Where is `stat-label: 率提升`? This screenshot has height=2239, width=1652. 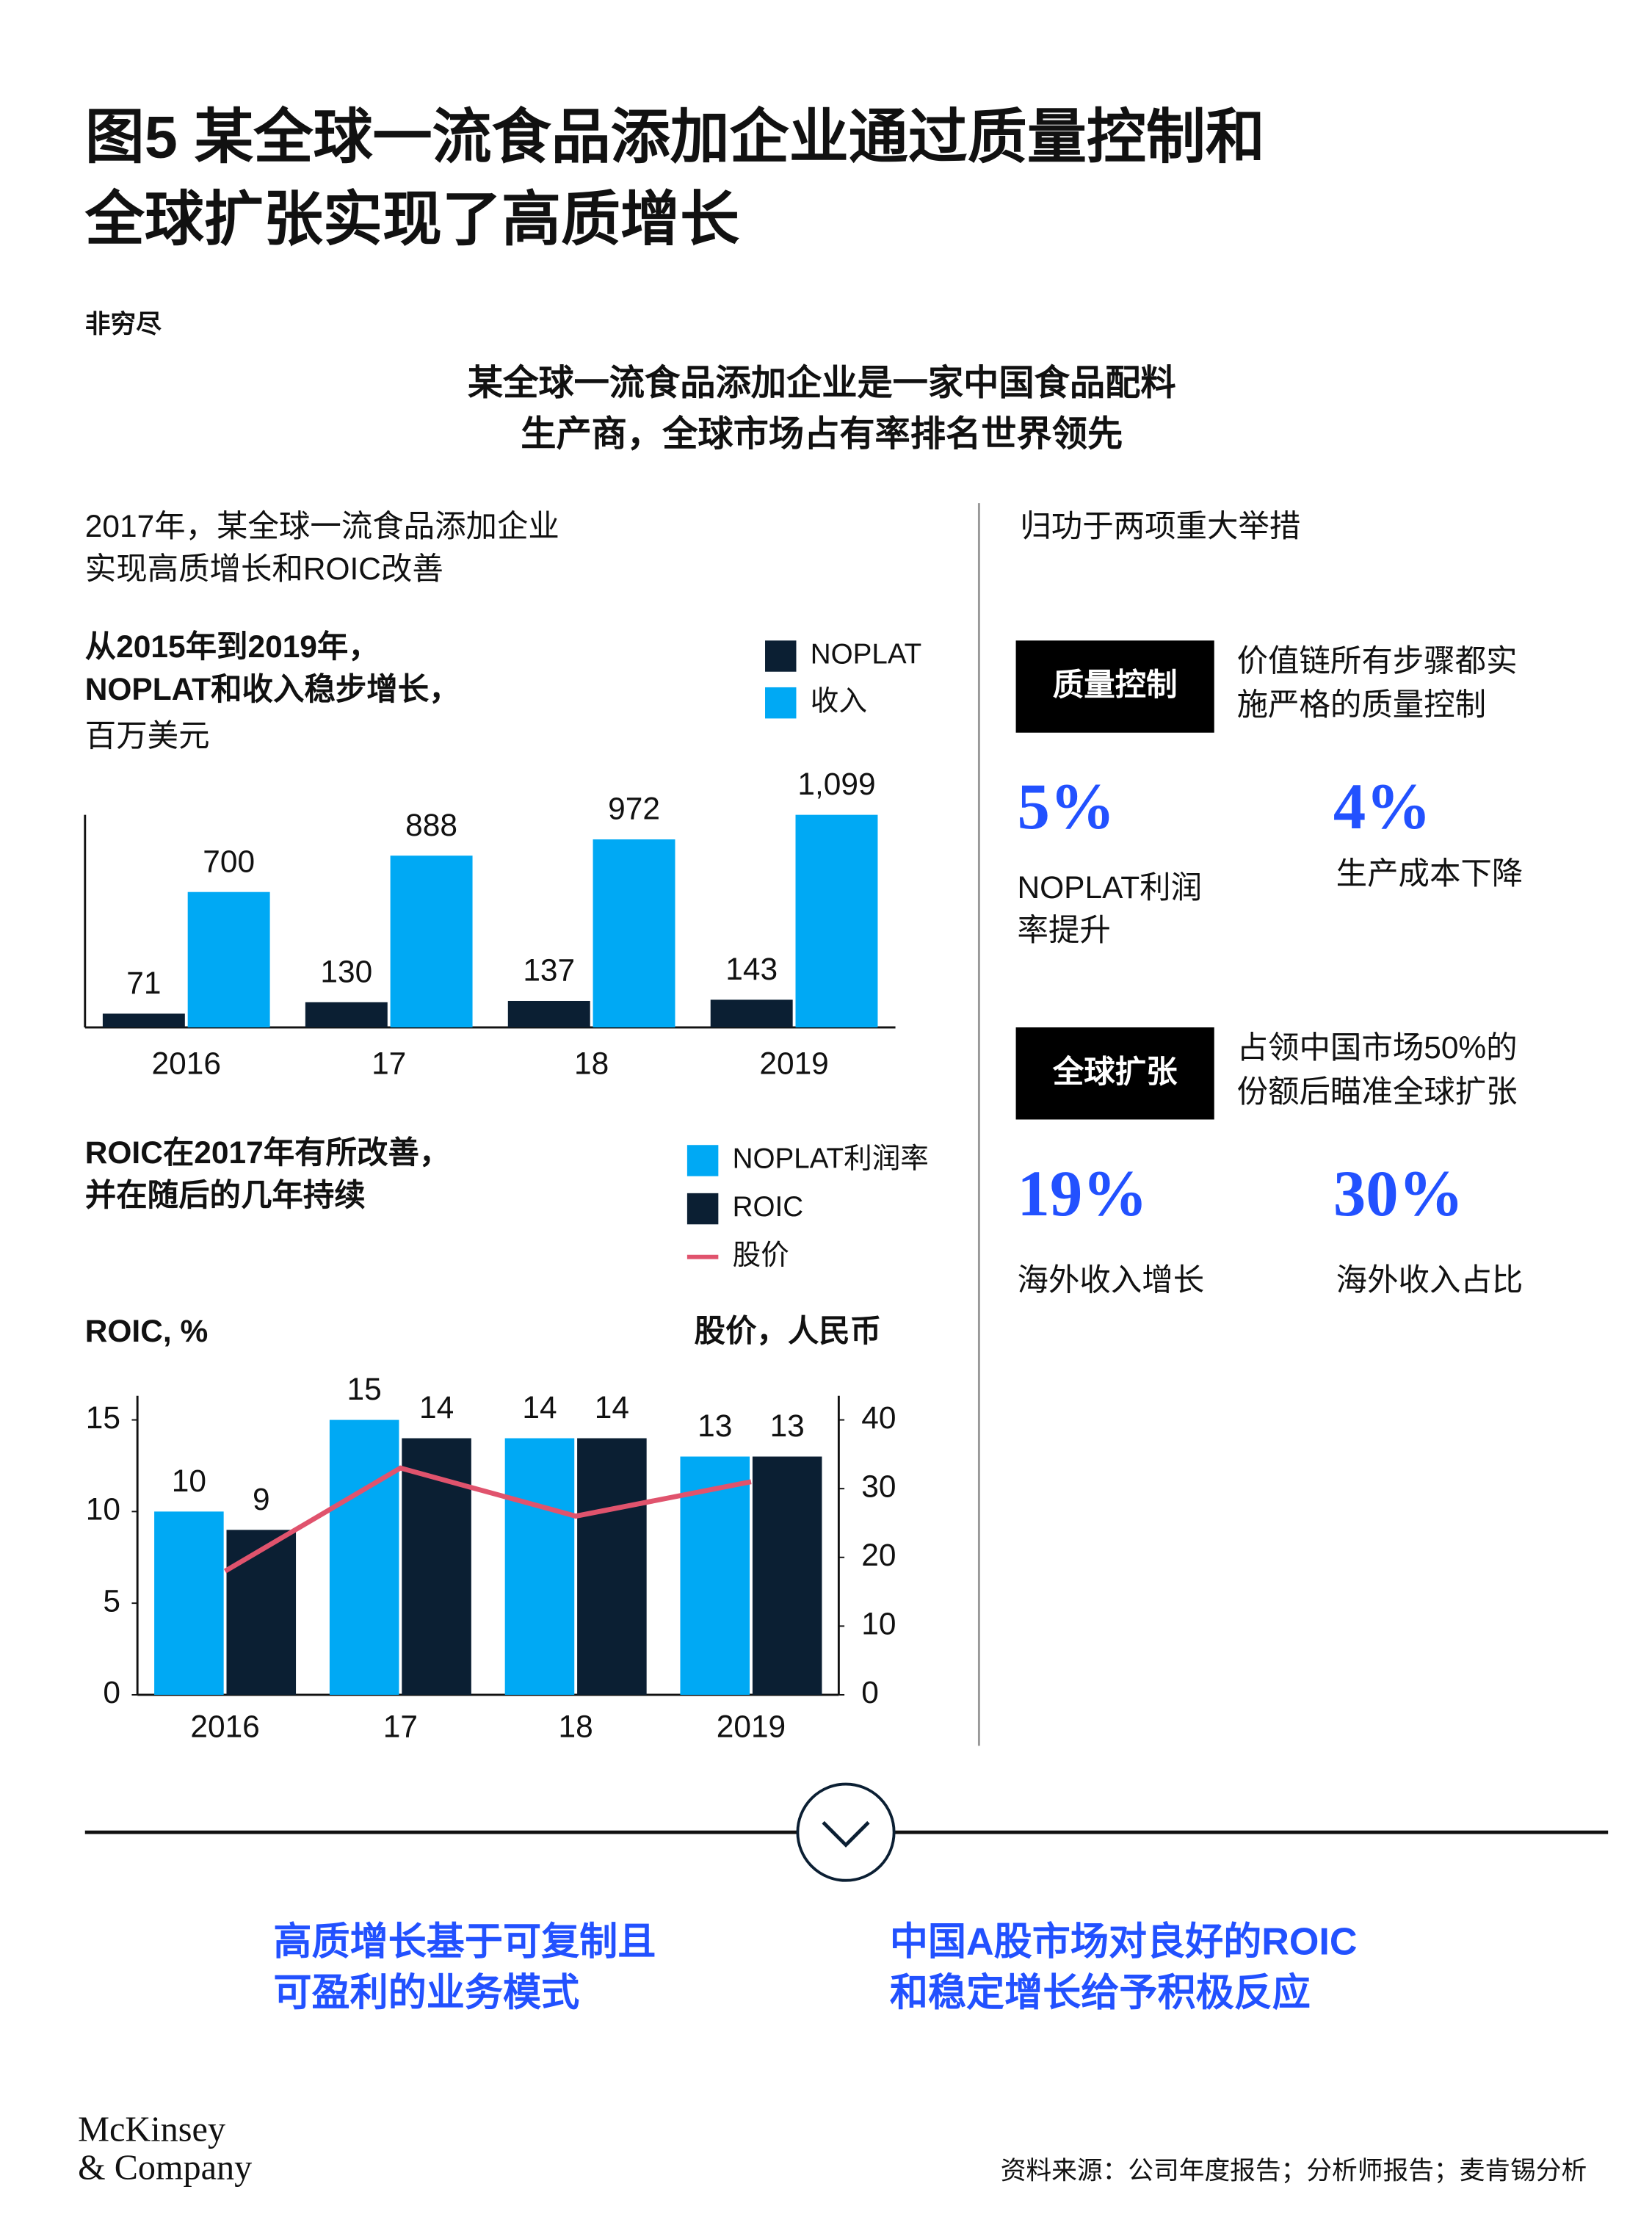
stat-label: 率提升 is located at coordinates (1064, 930).